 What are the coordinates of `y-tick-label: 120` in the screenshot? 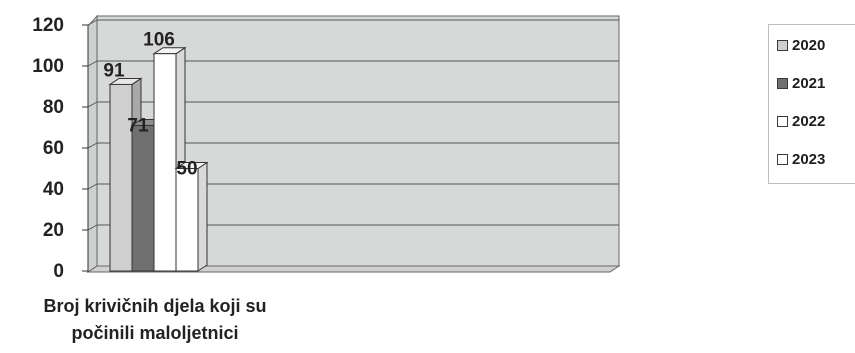 It's located at (48, 25).